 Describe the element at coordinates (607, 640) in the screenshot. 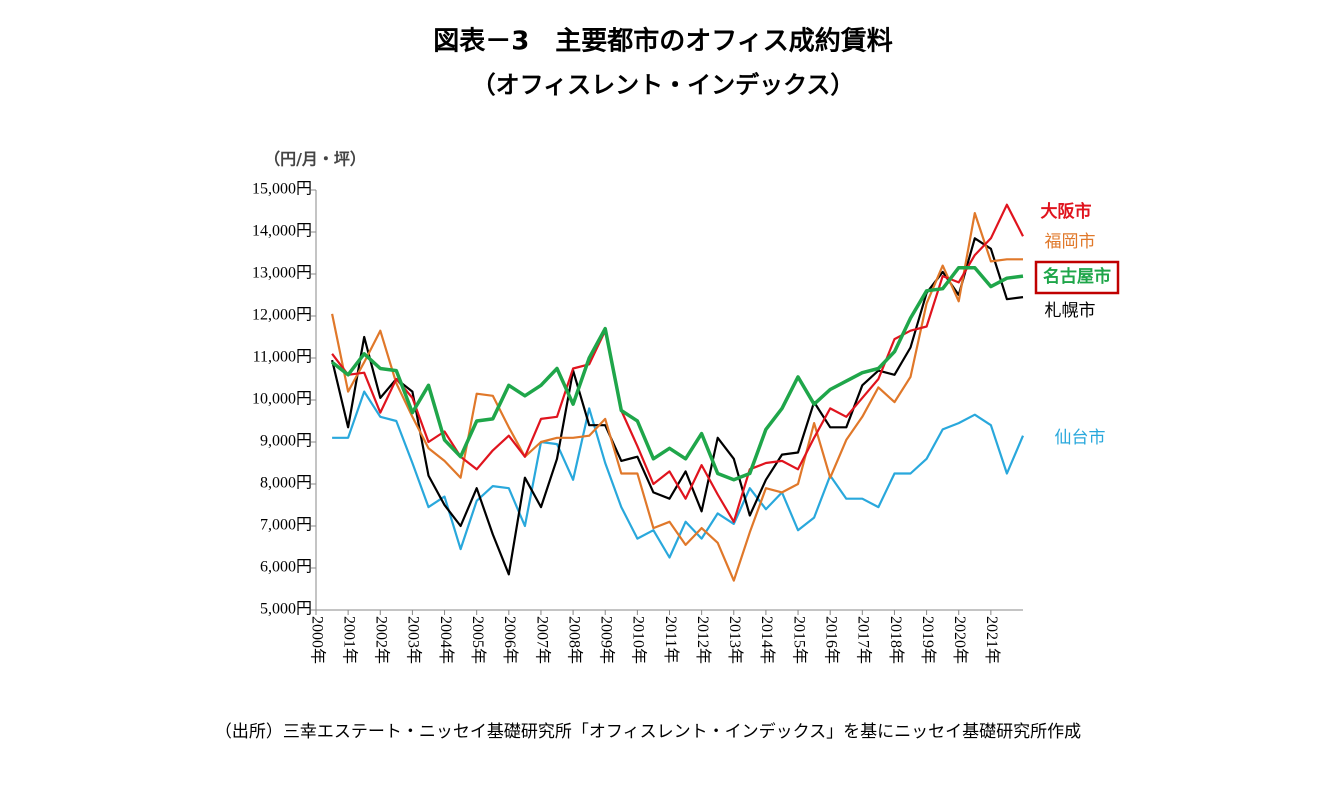

I see `x-tick-label: 2009年` at that location.